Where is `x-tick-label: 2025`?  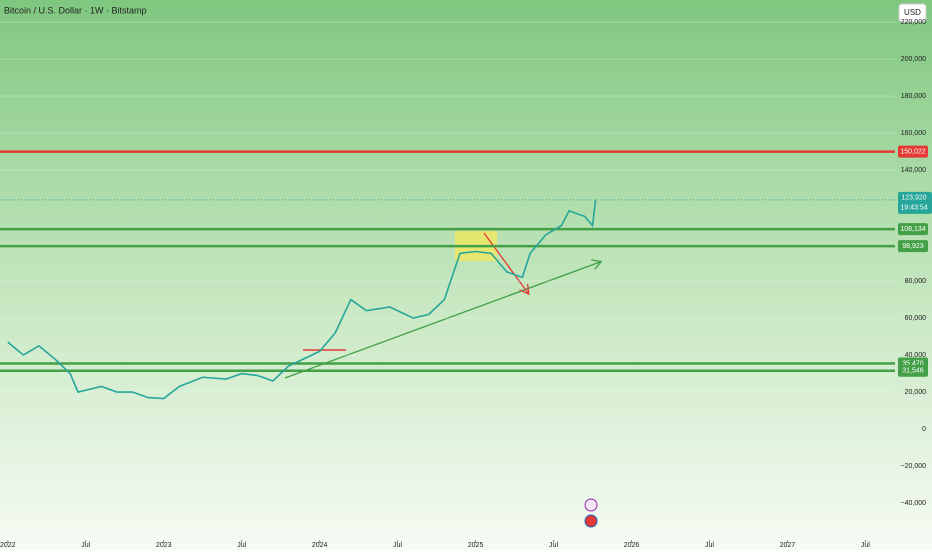 x-tick-label: 2025 is located at coordinates (476, 545).